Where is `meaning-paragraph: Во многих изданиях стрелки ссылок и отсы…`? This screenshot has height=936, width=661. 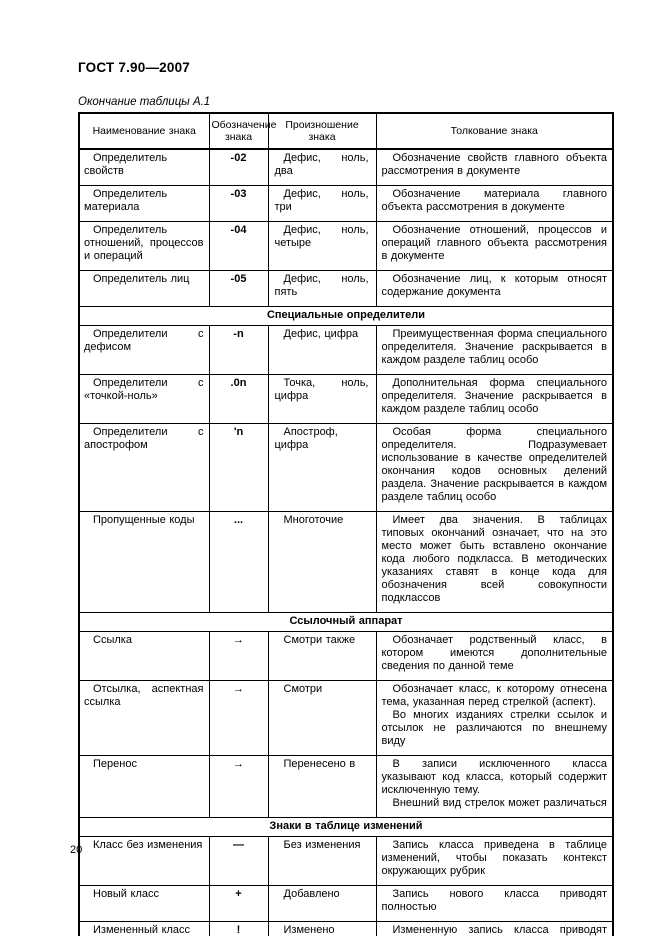
meaning-paragraph: Во многих изданиях стрелки ссылок и отсы… is located at coordinates (494, 728).